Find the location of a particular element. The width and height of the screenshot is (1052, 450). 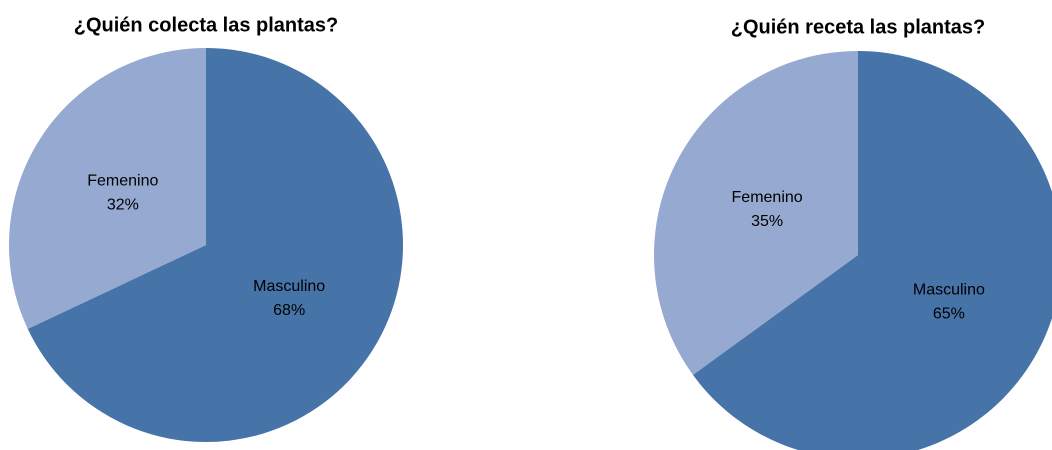

chart-title: ¿Quién receta las plantas? is located at coordinates (858, 27).